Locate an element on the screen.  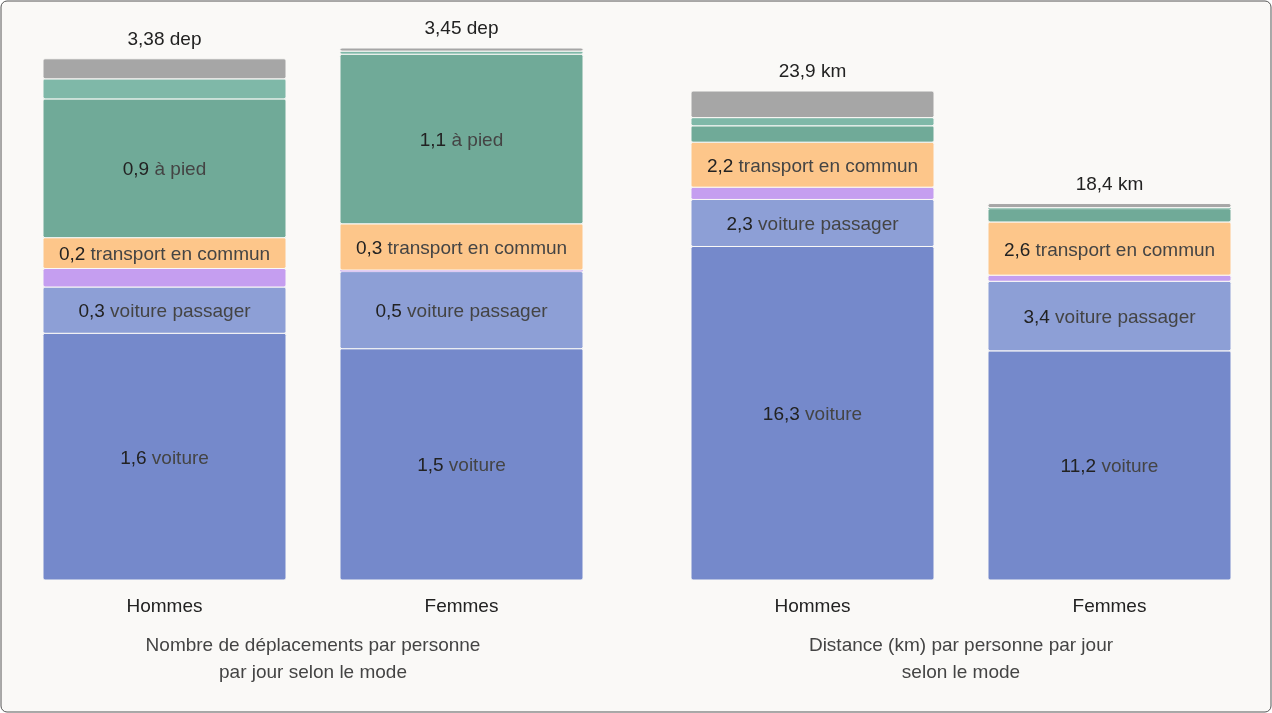
data-label: 2,6 is located at coordinates (1017, 249).